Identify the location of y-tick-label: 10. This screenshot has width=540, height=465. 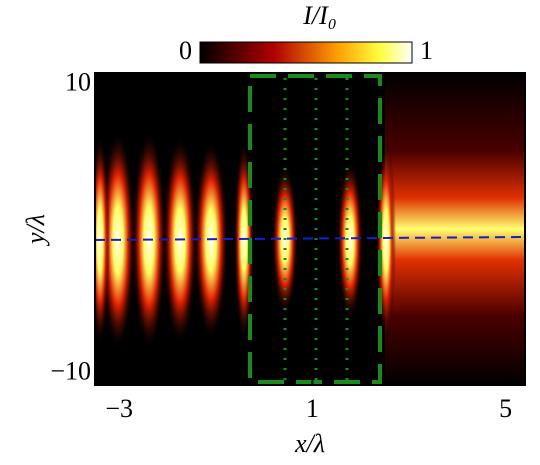
(78, 82).